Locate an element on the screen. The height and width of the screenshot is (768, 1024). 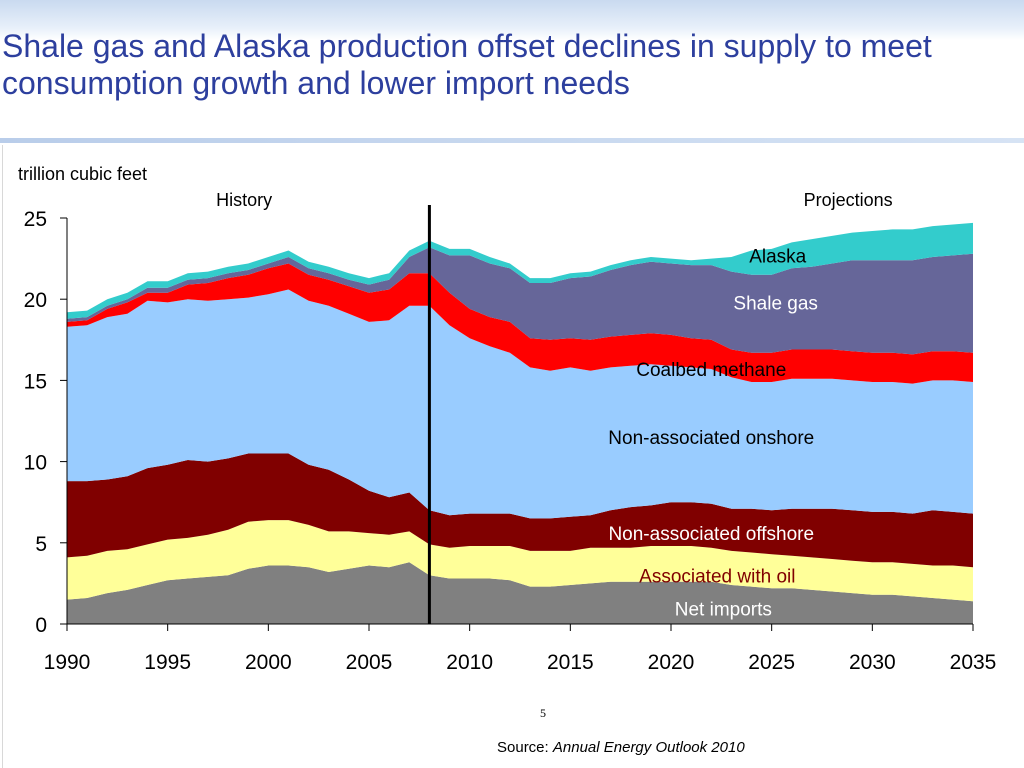
x-tick-label: 2035 is located at coordinates (973, 662).